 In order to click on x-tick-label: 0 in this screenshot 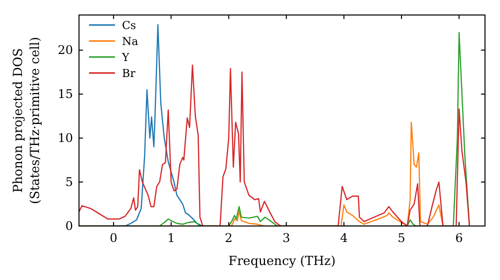, I will do `click(114, 238)`.